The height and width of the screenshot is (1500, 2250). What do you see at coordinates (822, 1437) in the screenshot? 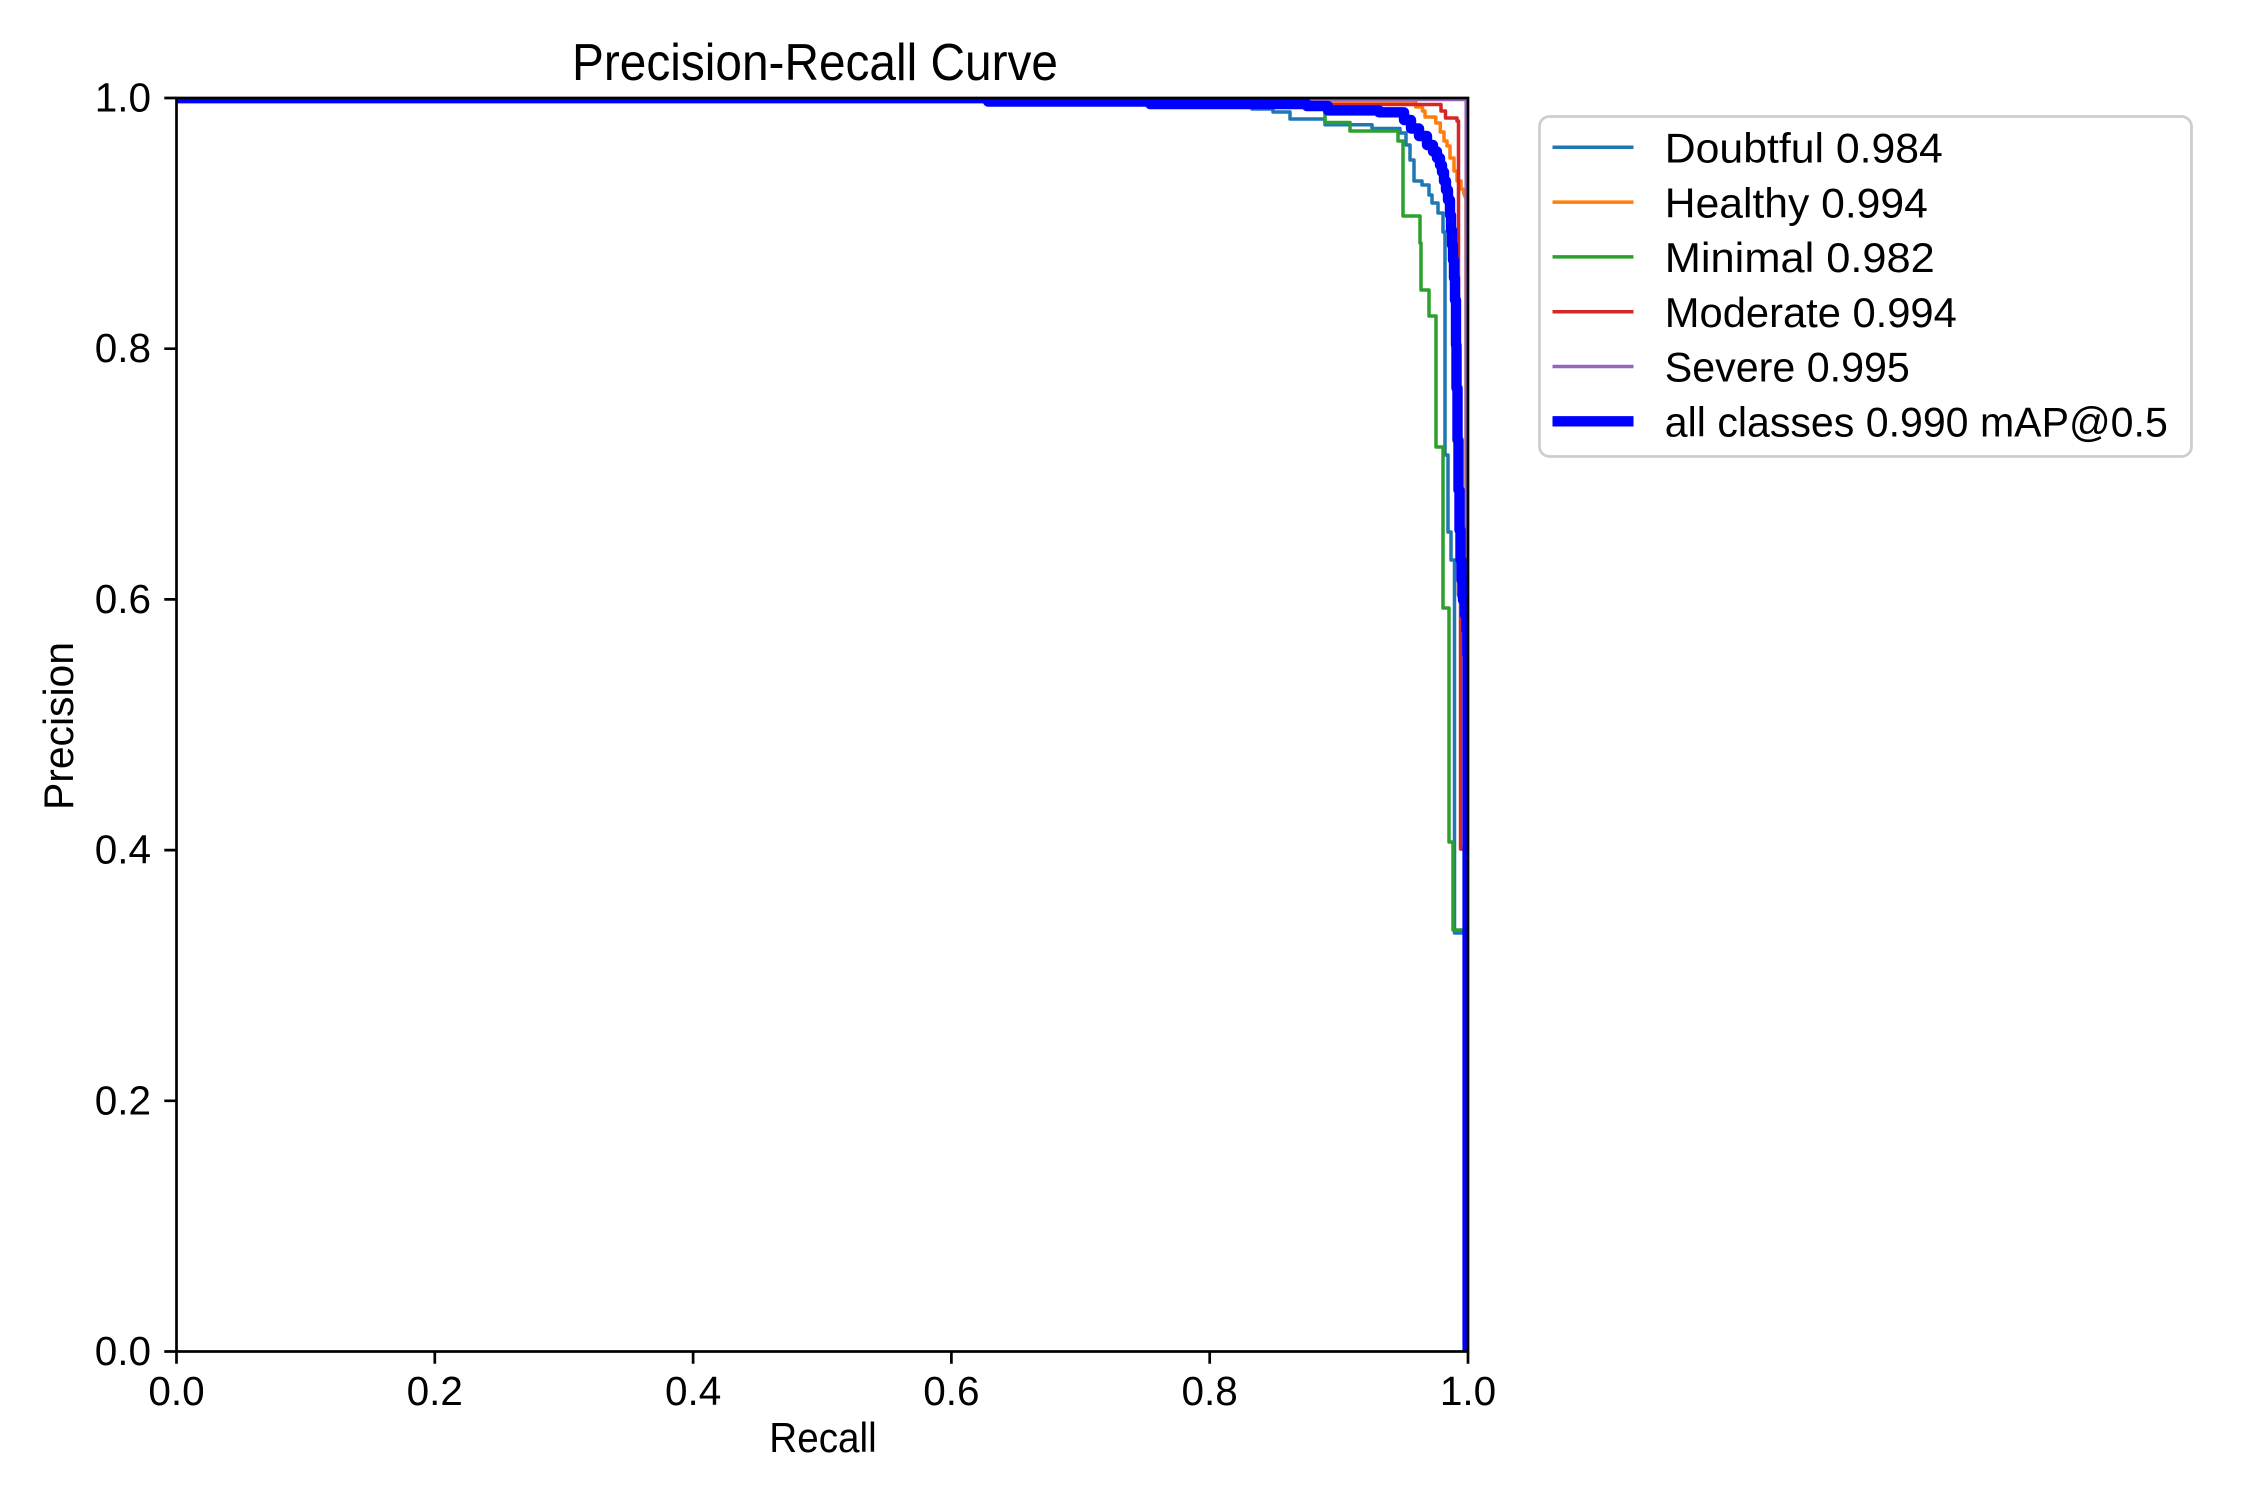
I see `svg-text: Recall` at bounding box center [822, 1437].